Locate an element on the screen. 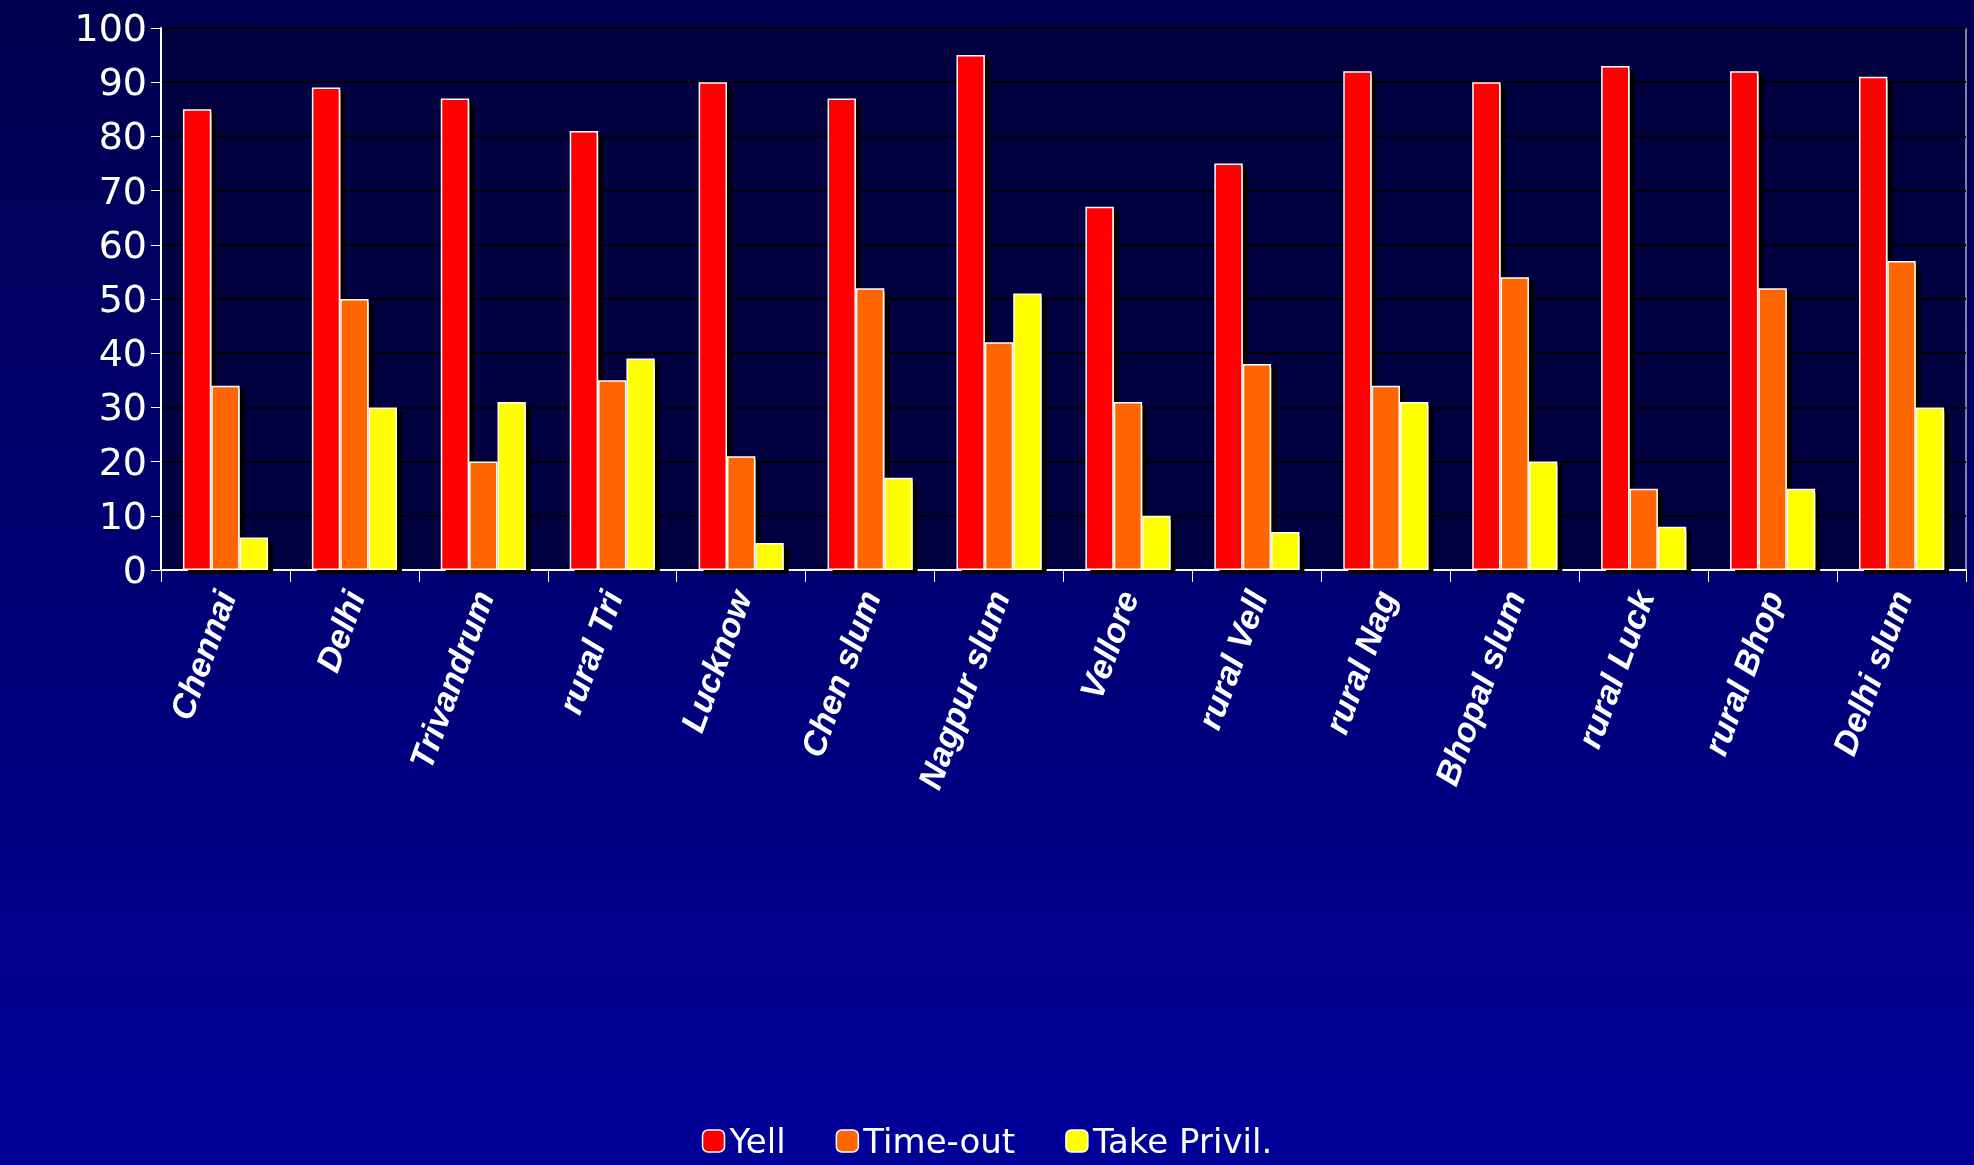 Image resolution: width=1974 pixels, height=1165 pixels. legend-label: Yell is located at coordinates (757, 1141).